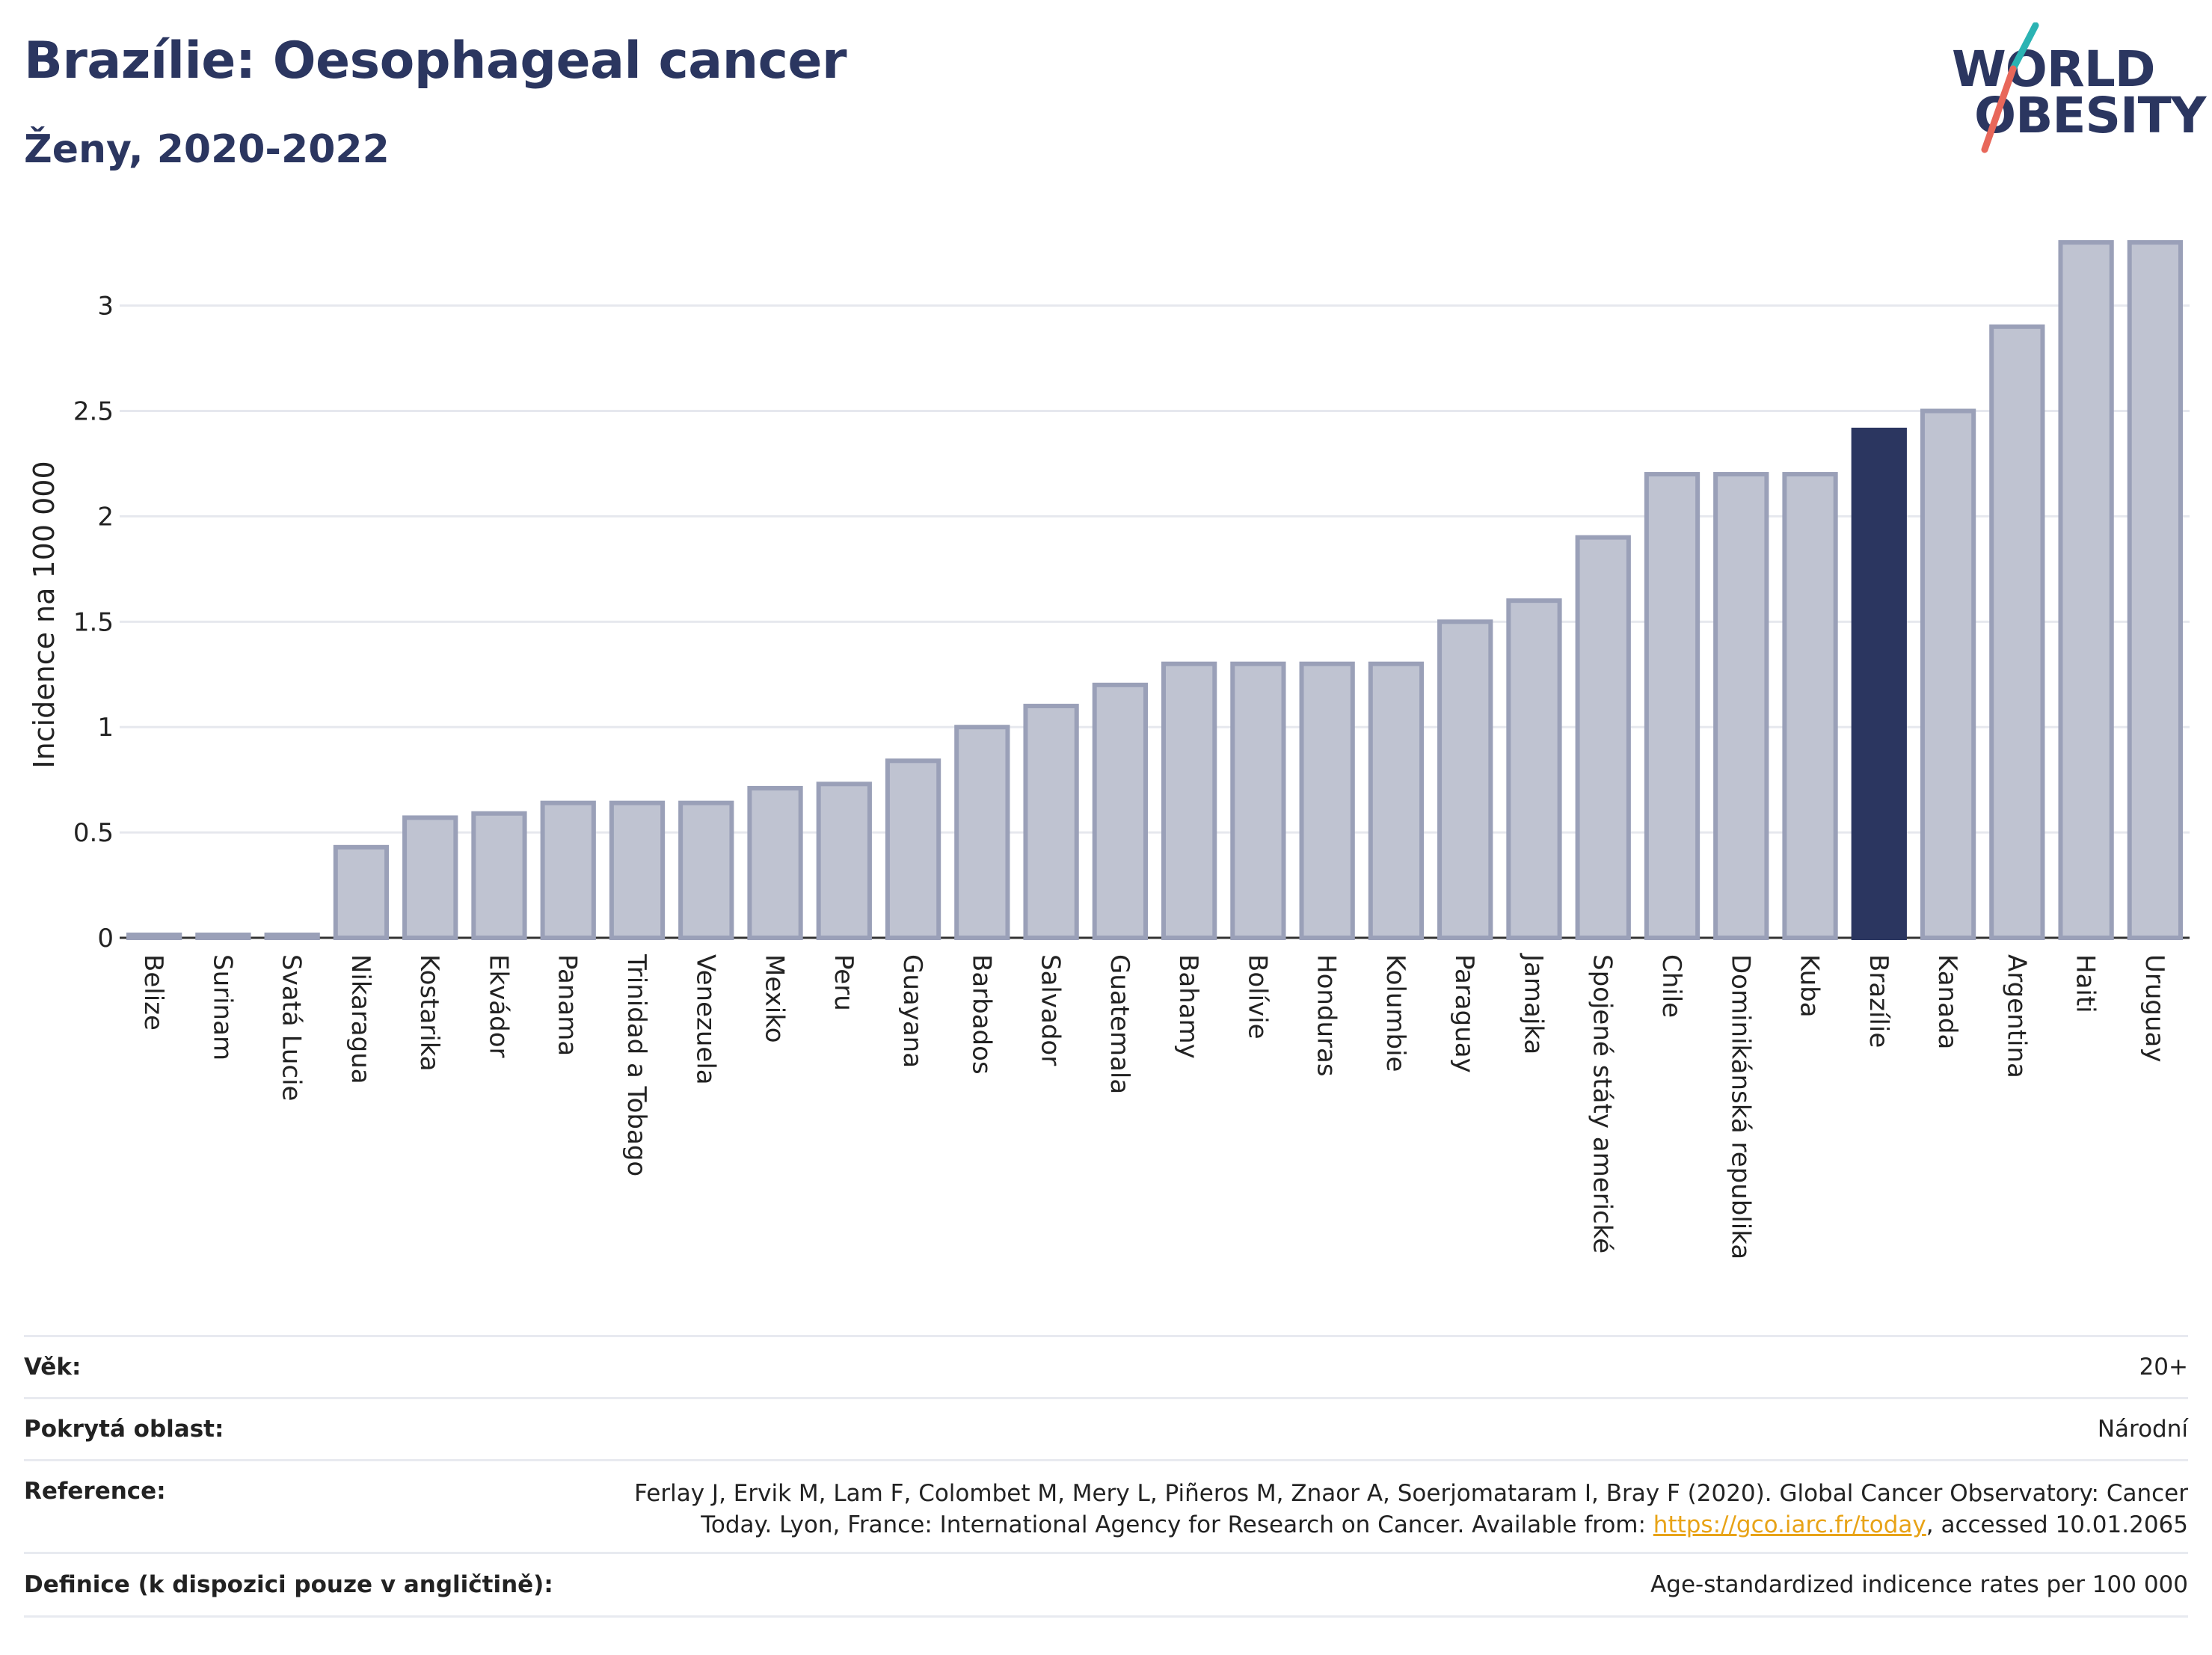 The width and height of the screenshot is (2212, 1655). I want to click on x-tick-label: Jamajka, so click(1533, 1003).